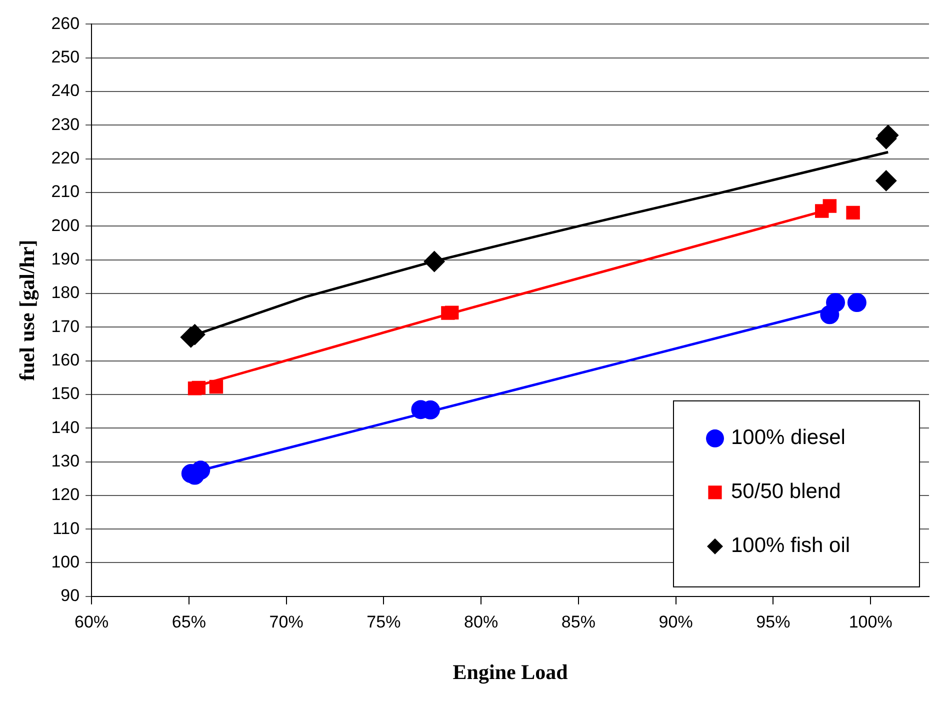 This screenshot has height=702, width=948. Describe the element at coordinates (65, 292) in the screenshot. I see `y-tick-label: 180` at that location.